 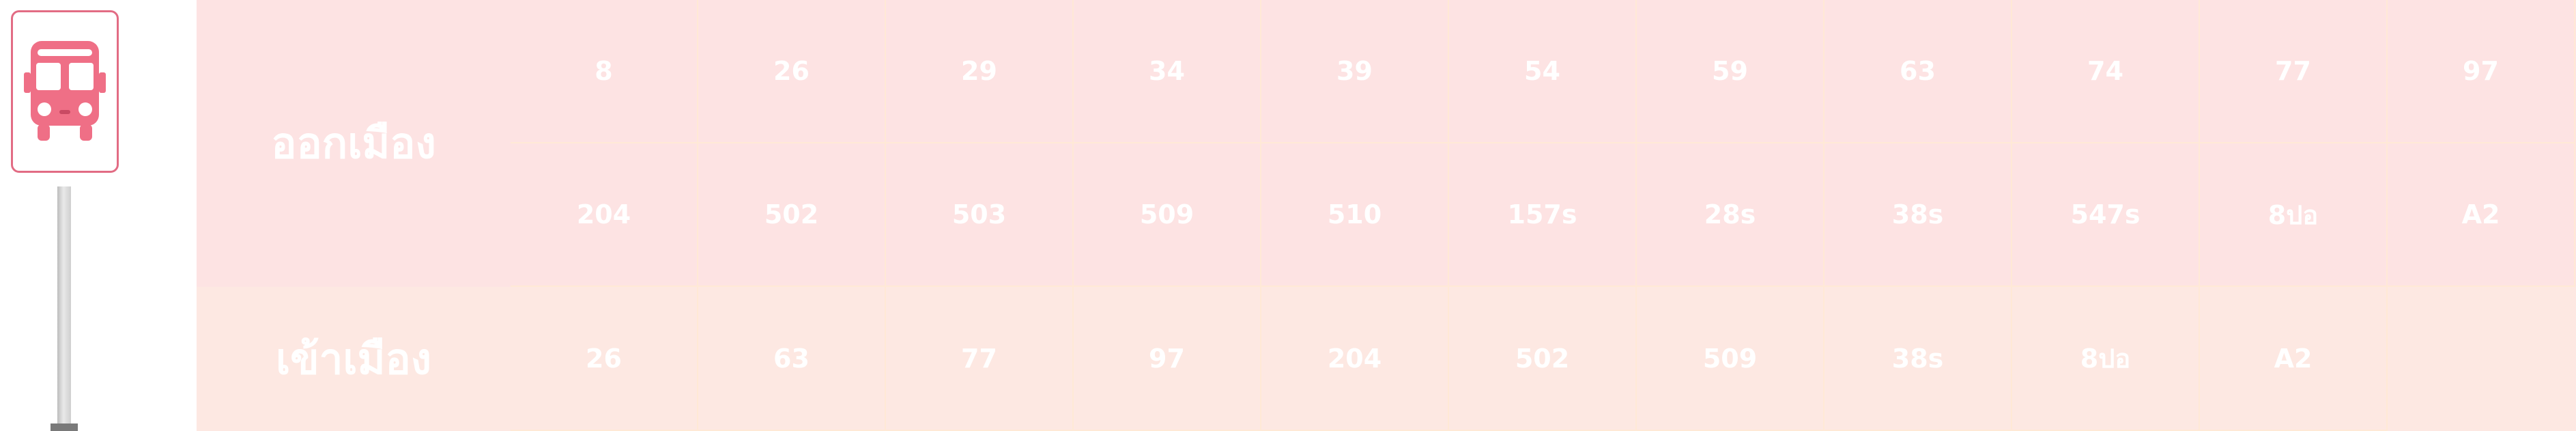 I want to click on route-number: 59, so click(x=1730, y=72).